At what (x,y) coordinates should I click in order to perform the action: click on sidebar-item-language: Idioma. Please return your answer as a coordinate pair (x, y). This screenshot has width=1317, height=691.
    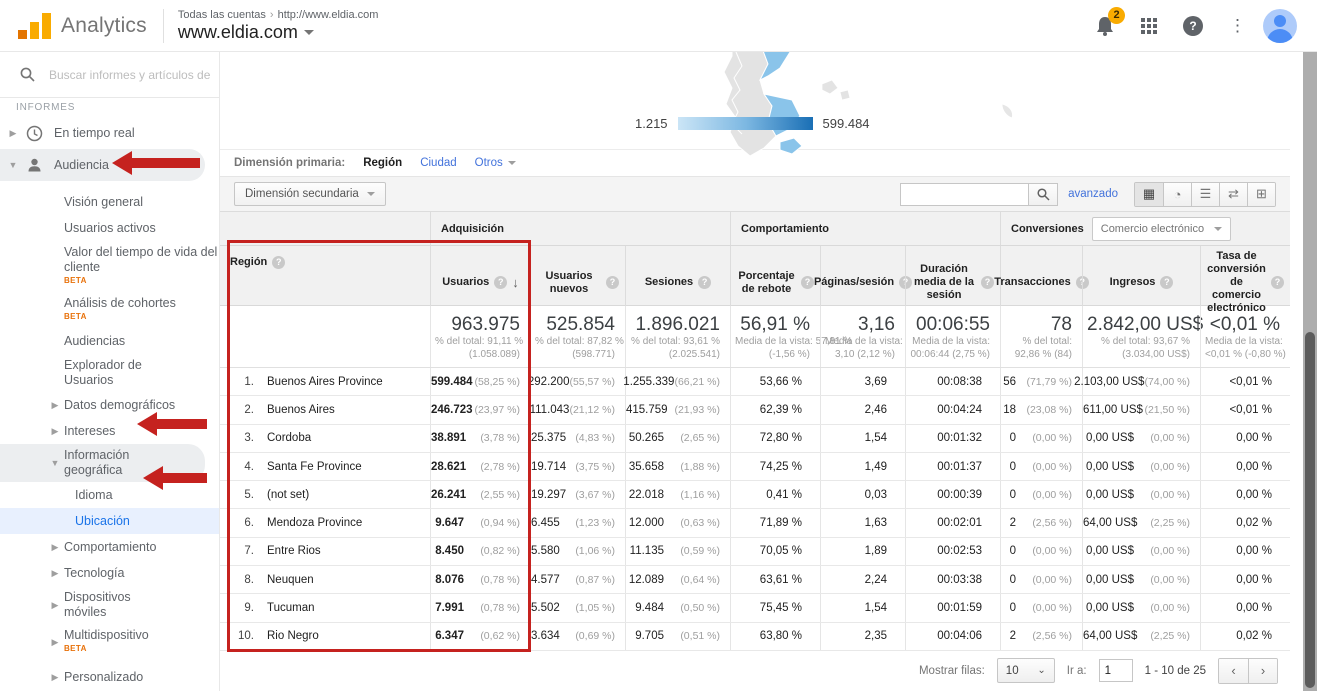
    Looking at the image, I should click on (94, 495).